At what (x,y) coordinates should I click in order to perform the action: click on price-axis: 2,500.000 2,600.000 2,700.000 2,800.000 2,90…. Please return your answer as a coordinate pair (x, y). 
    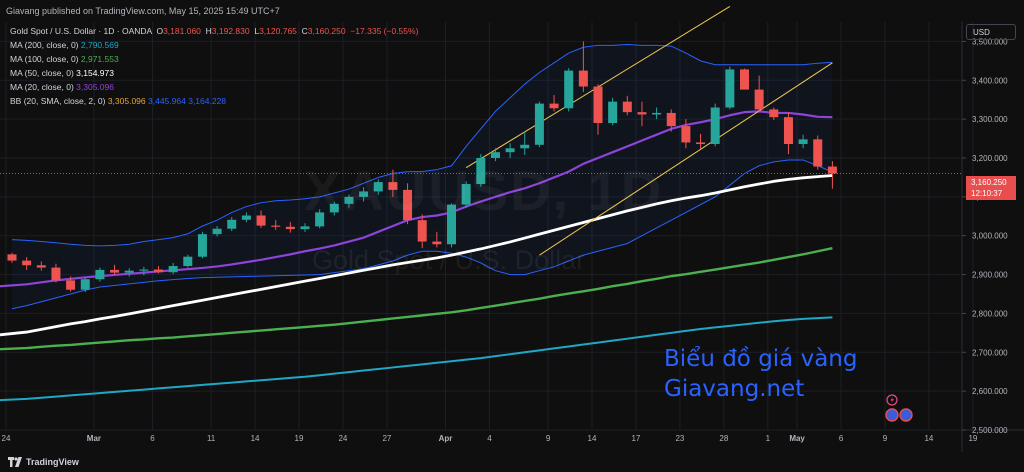
    Looking at the image, I should click on (985, 236).